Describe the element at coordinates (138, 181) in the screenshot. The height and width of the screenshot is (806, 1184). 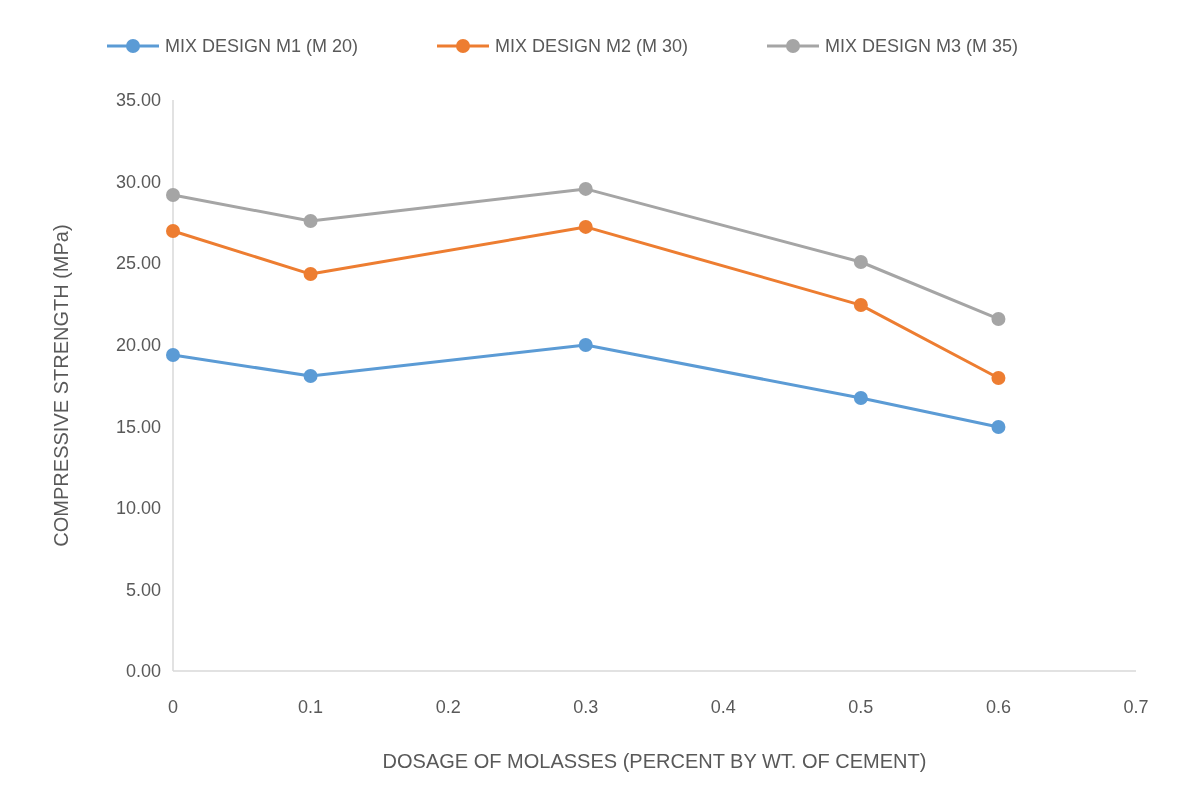
I see `y-tick-label: 30.00` at that location.